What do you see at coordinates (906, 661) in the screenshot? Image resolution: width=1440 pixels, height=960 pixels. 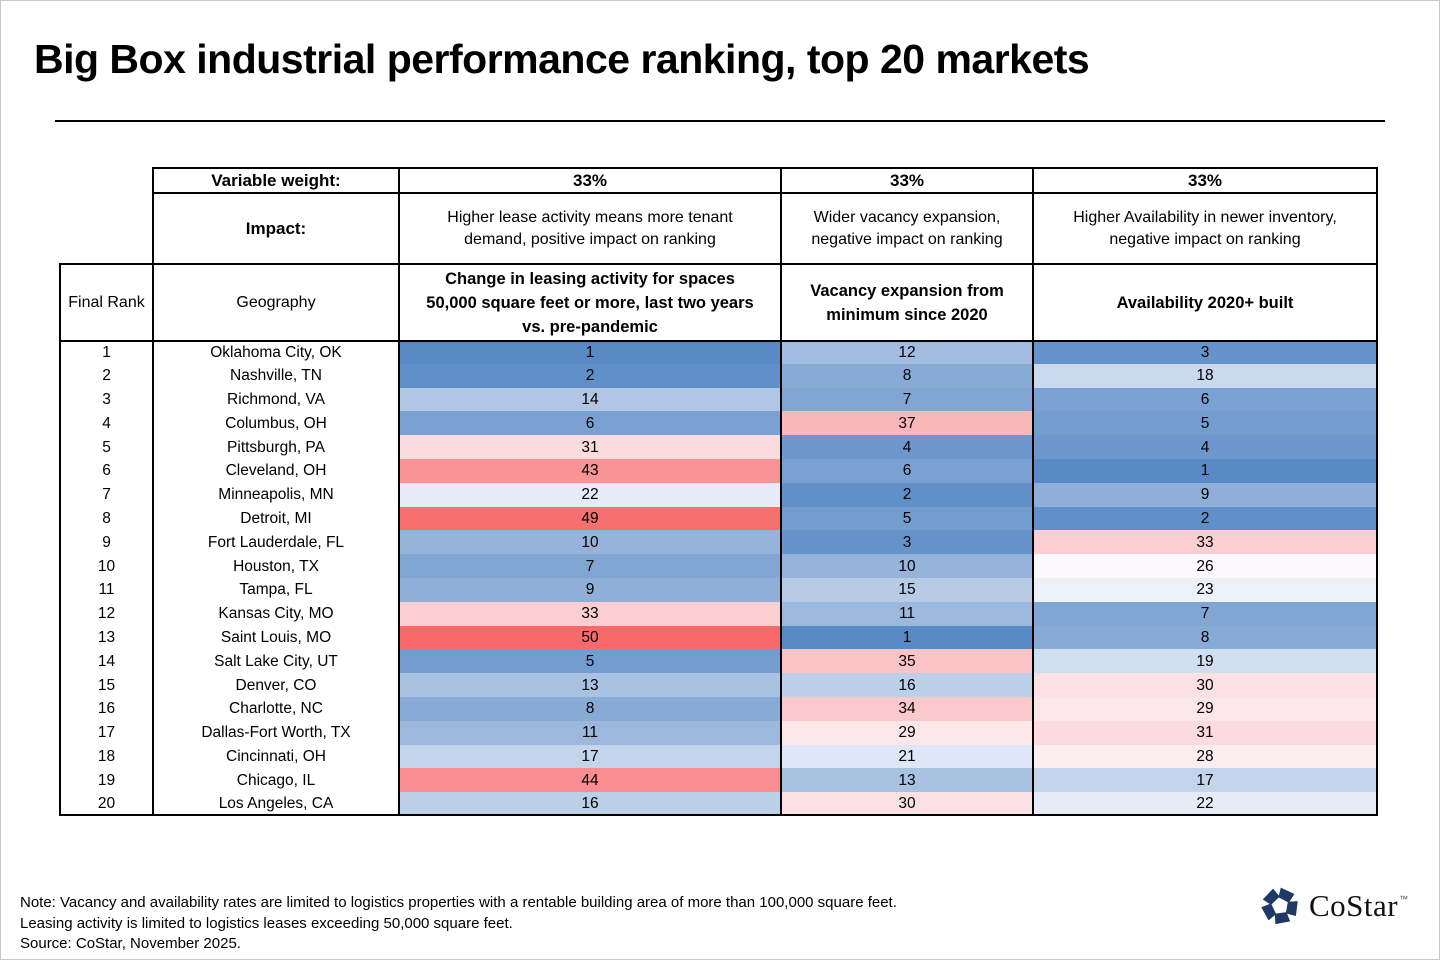 I see `vacancy-rank-cell: 35` at bounding box center [906, 661].